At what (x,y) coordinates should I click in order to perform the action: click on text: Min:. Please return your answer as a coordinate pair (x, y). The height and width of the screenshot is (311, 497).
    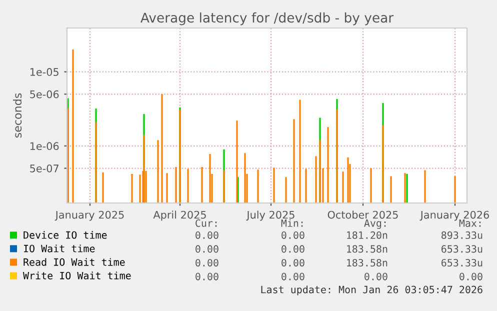
    Looking at the image, I should click on (292, 223).